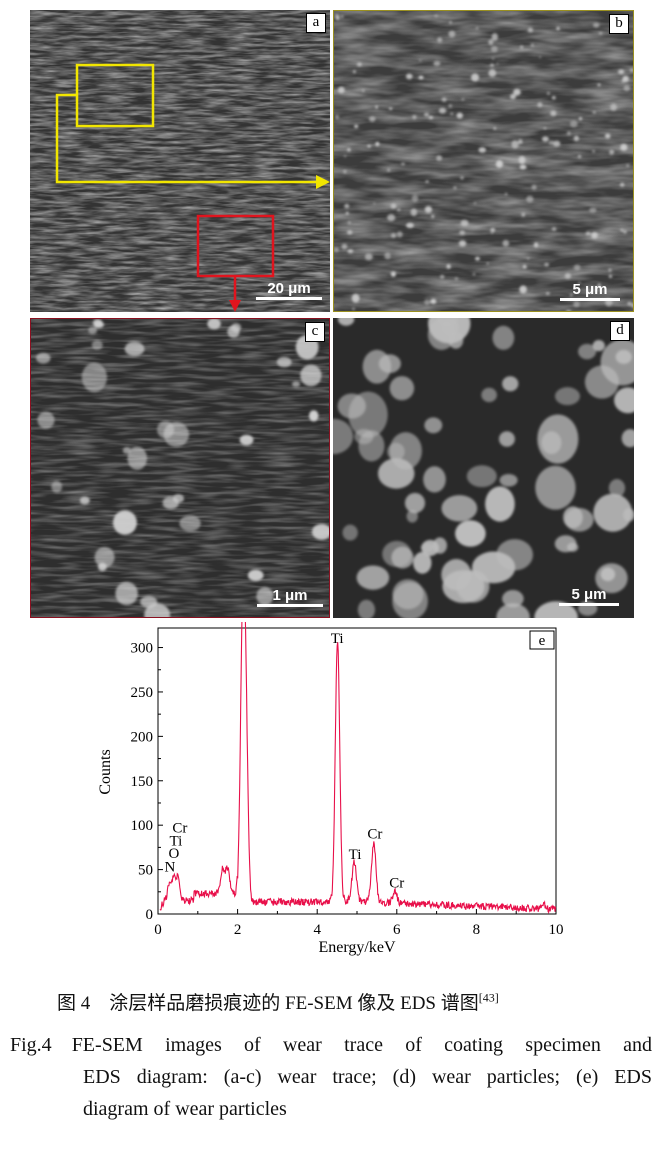 The height and width of the screenshot is (1153, 668). Describe the element at coordinates (589, 596) in the screenshot. I see `scale-bar-d: 5 μm` at that location.